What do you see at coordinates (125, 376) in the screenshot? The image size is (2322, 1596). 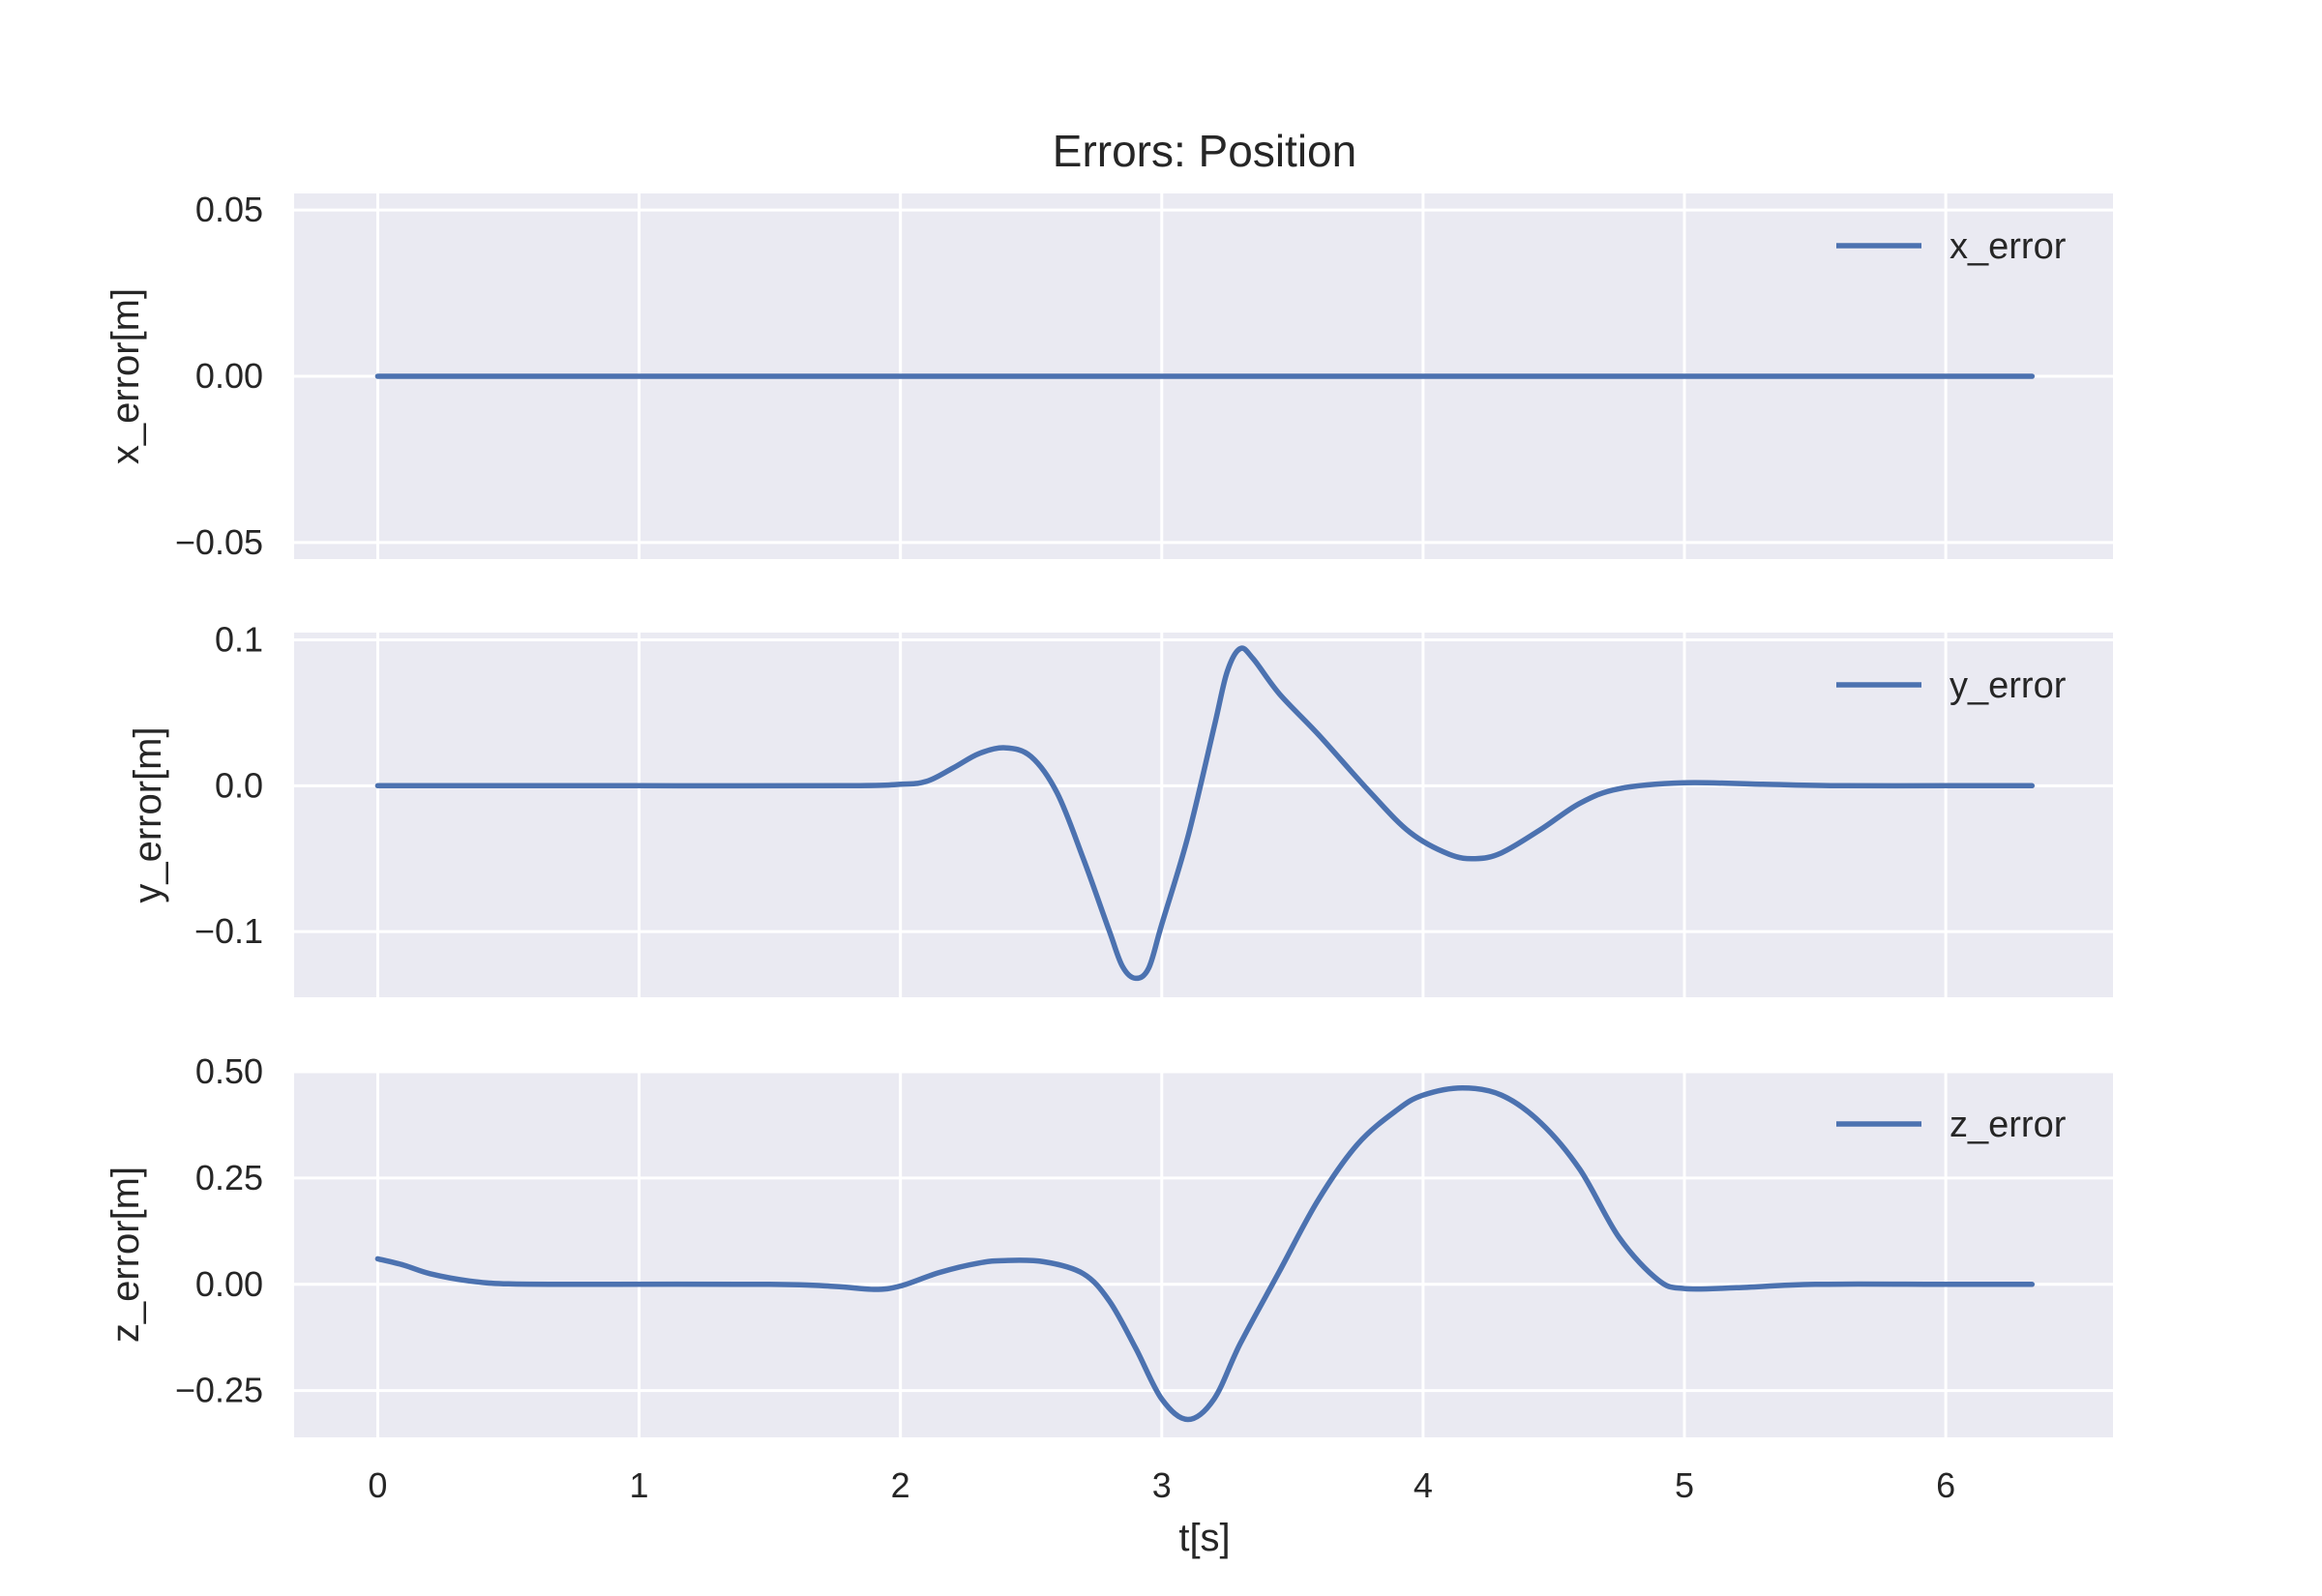 I see `y-axis-label: x_error[m]` at bounding box center [125, 376].